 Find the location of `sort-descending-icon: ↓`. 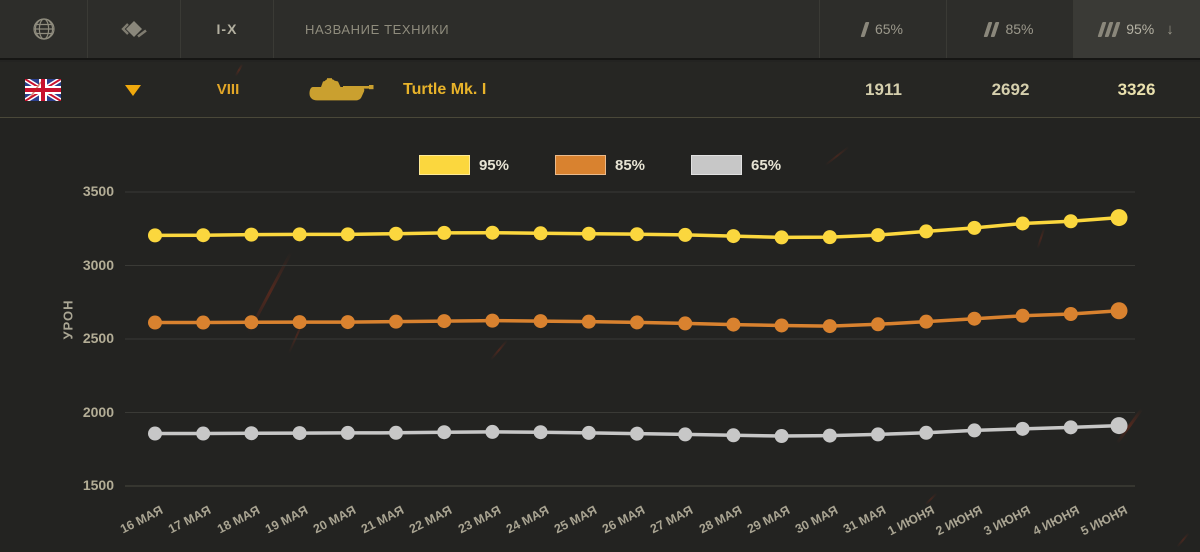

sort-descending-icon: ↓ is located at coordinates (1170, 29).